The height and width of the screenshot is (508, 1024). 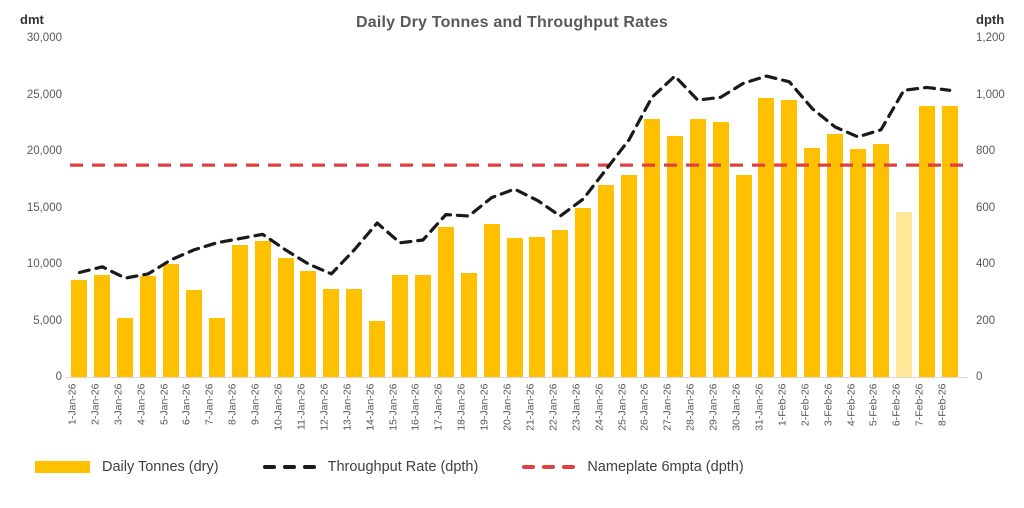 What do you see at coordinates (873, 405) in the screenshot?
I see `x-axis-label: 5-Feb-26` at bounding box center [873, 405].